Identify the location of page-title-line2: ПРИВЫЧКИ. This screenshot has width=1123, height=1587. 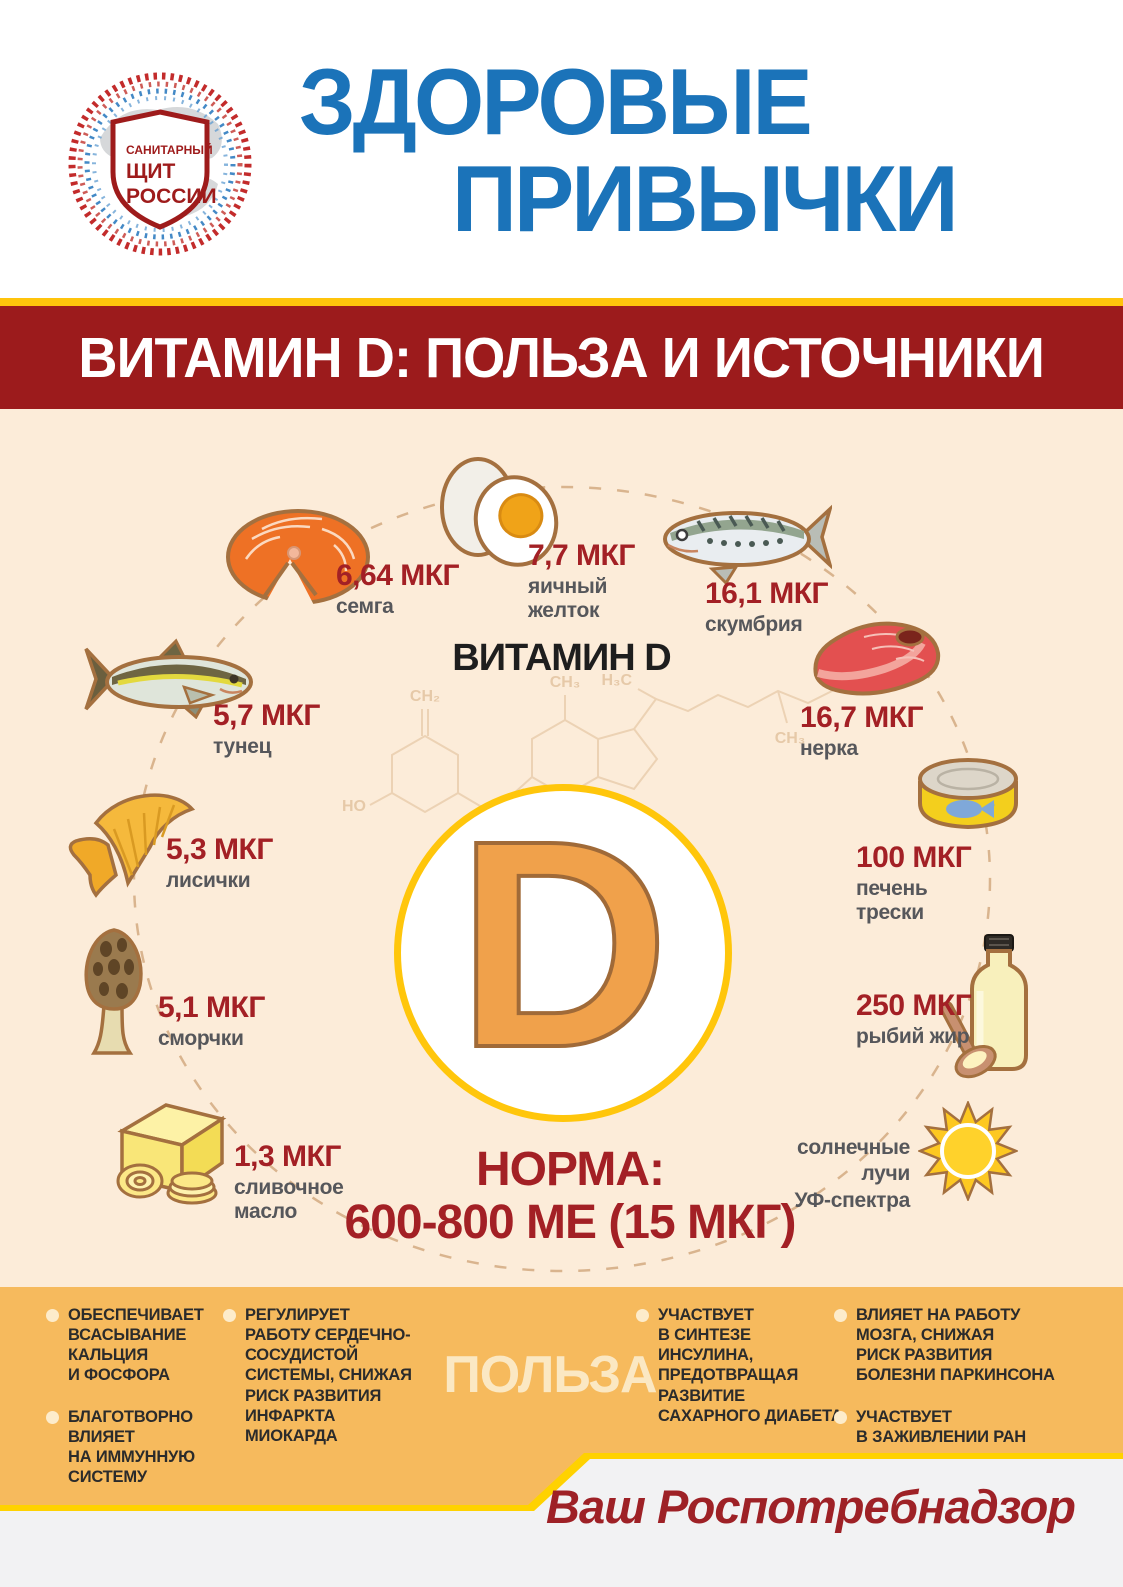
(705, 198).